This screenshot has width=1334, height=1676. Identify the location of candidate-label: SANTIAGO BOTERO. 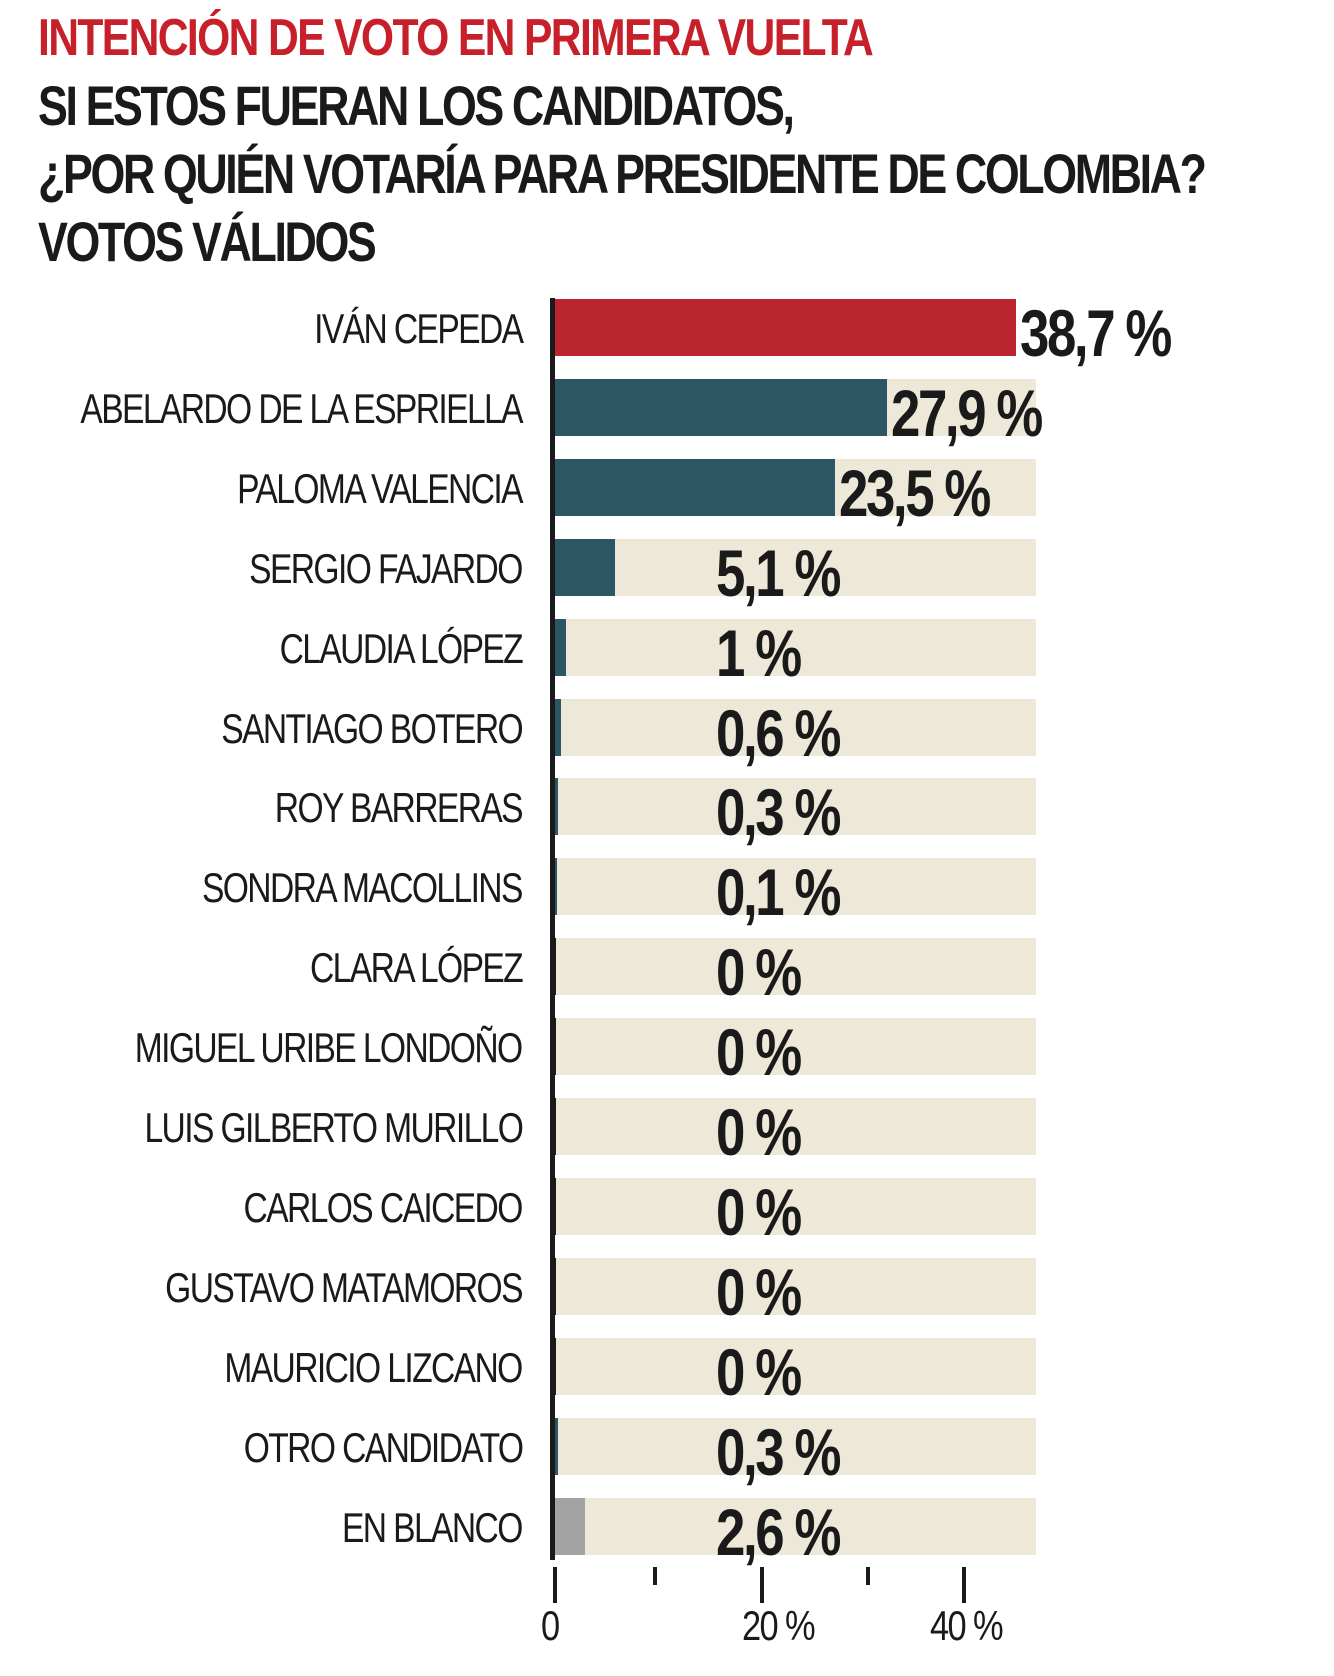
(372, 728).